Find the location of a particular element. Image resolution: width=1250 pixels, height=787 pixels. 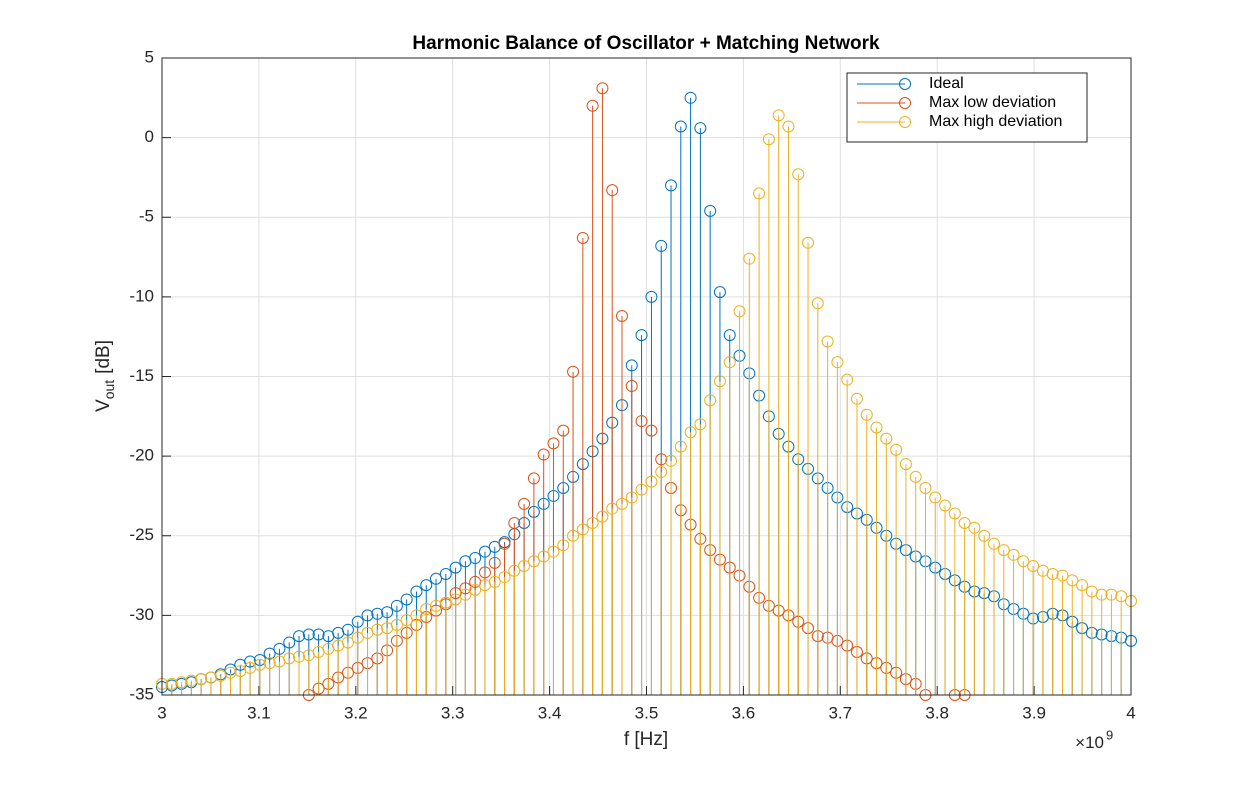

x-tick-label: 3 is located at coordinates (161, 712).